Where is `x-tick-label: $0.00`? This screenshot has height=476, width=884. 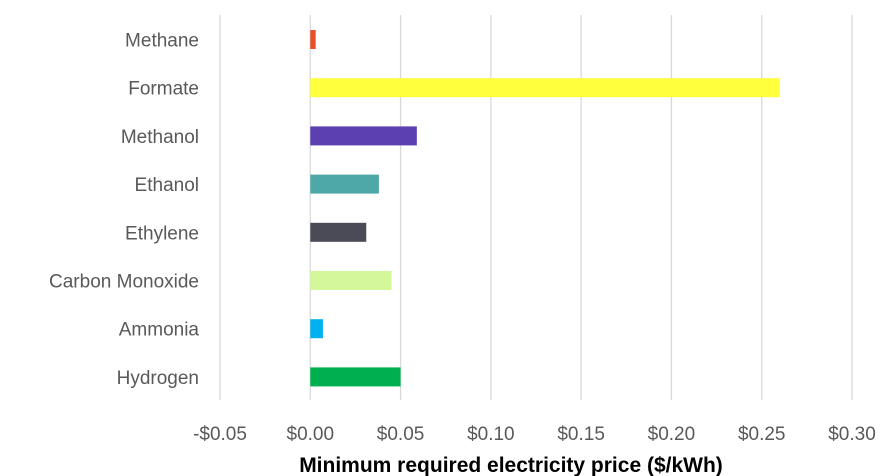 x-tick-label: $0.00 is located at coordinates (311, 434).